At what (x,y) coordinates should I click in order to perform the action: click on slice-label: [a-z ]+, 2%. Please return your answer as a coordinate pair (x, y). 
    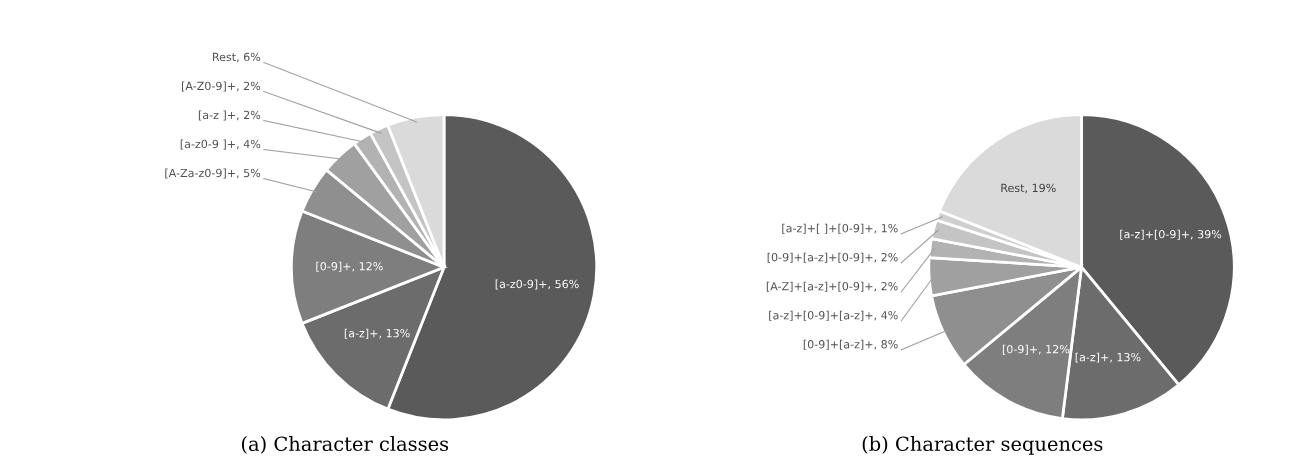
    Looking at the image, I should click on (229, 115).